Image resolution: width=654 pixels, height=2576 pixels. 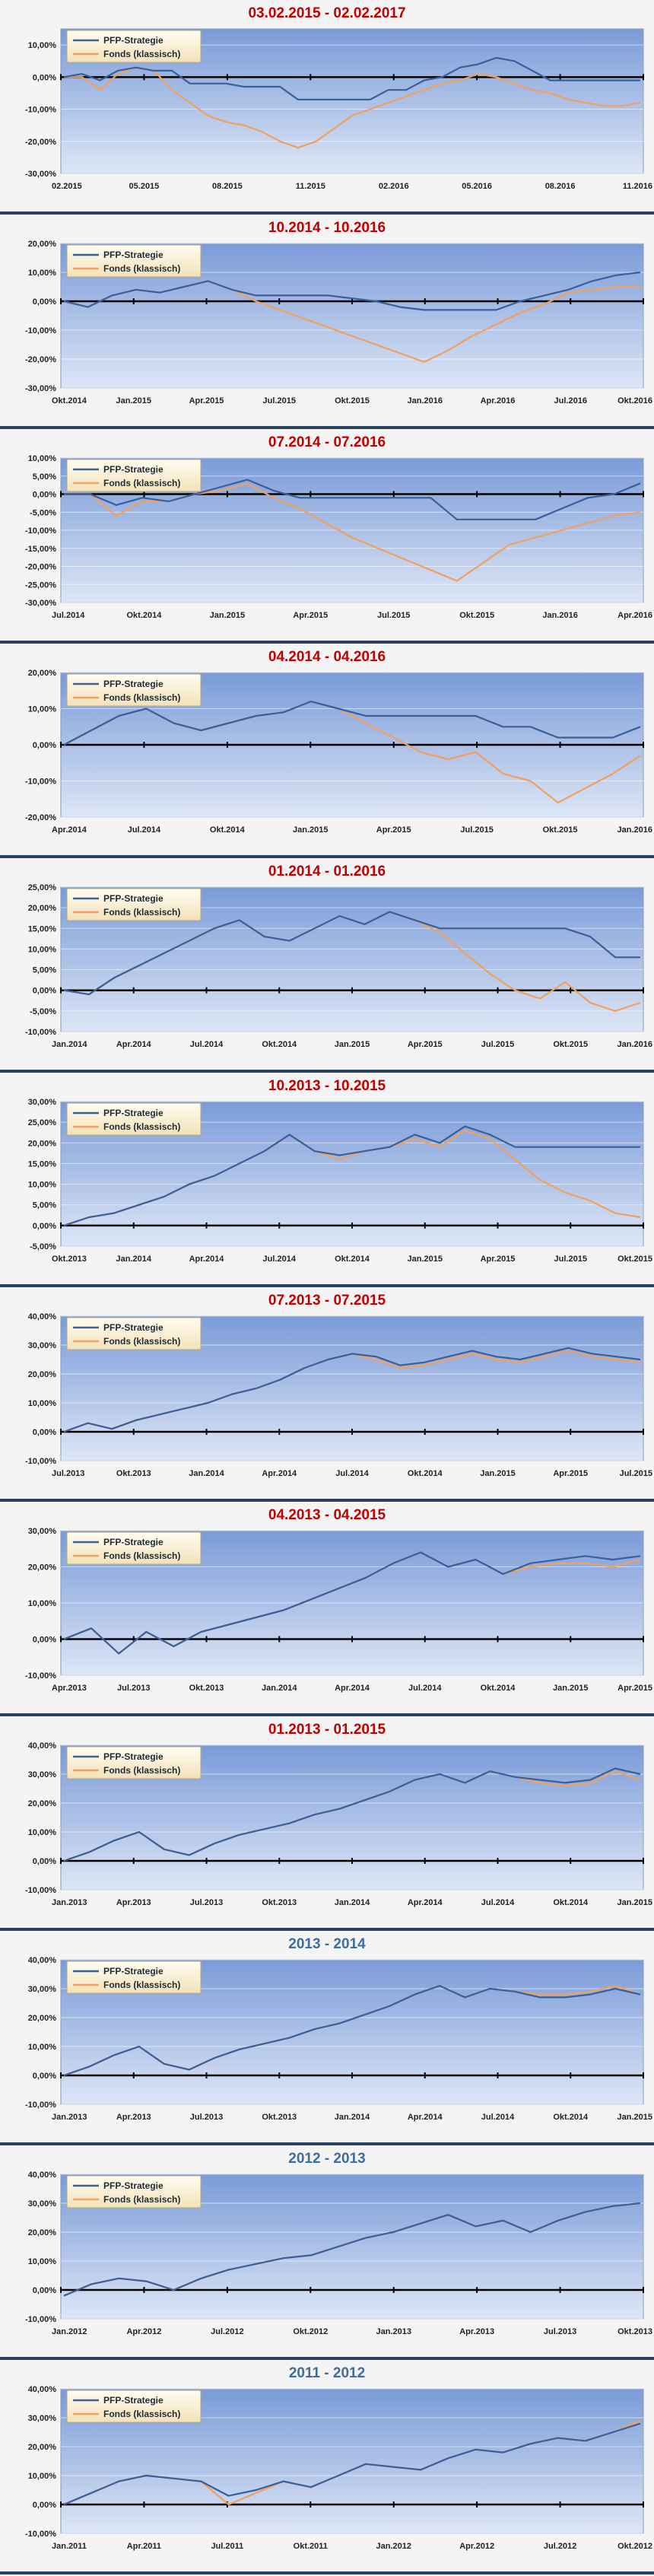 What do you see at coordinates (40, 142) in the screenshot?
I see `y-tick-label: -20,00%` at bounding box center [40, 142].